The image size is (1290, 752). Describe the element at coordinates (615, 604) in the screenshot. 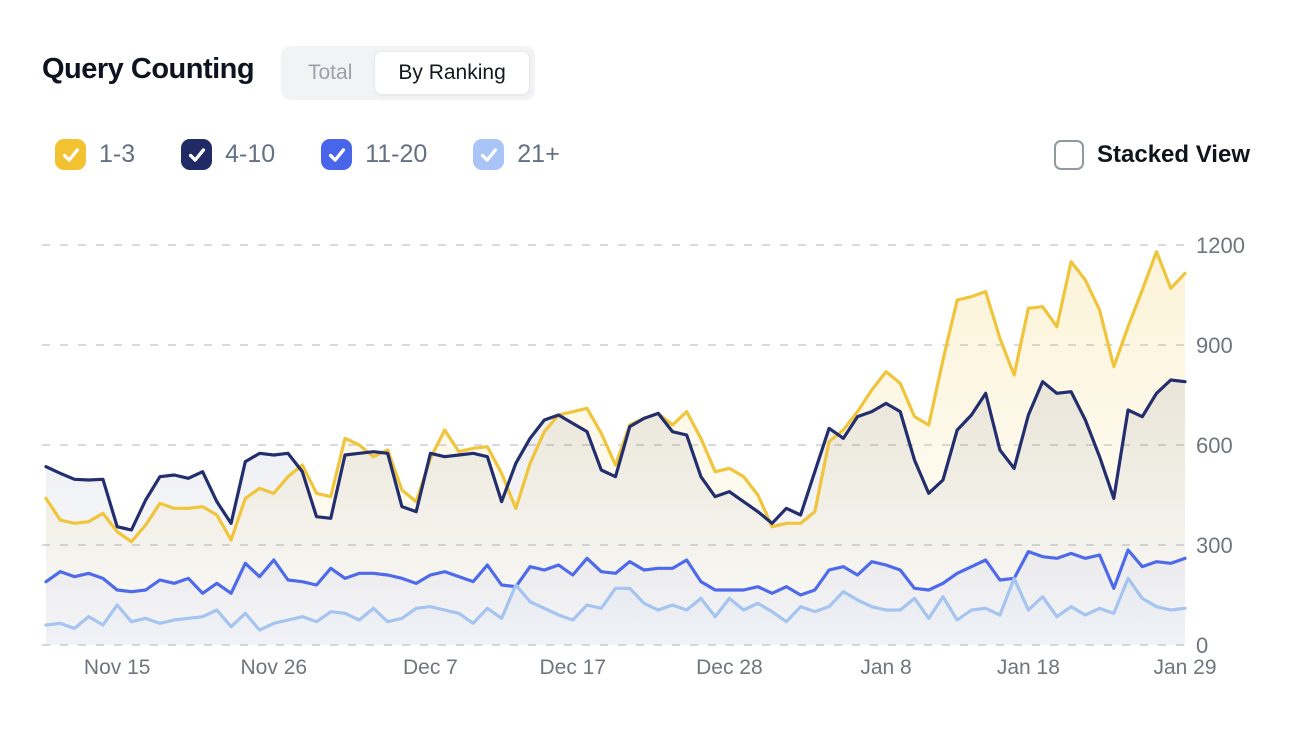

I see `series-line-21+` at that location.